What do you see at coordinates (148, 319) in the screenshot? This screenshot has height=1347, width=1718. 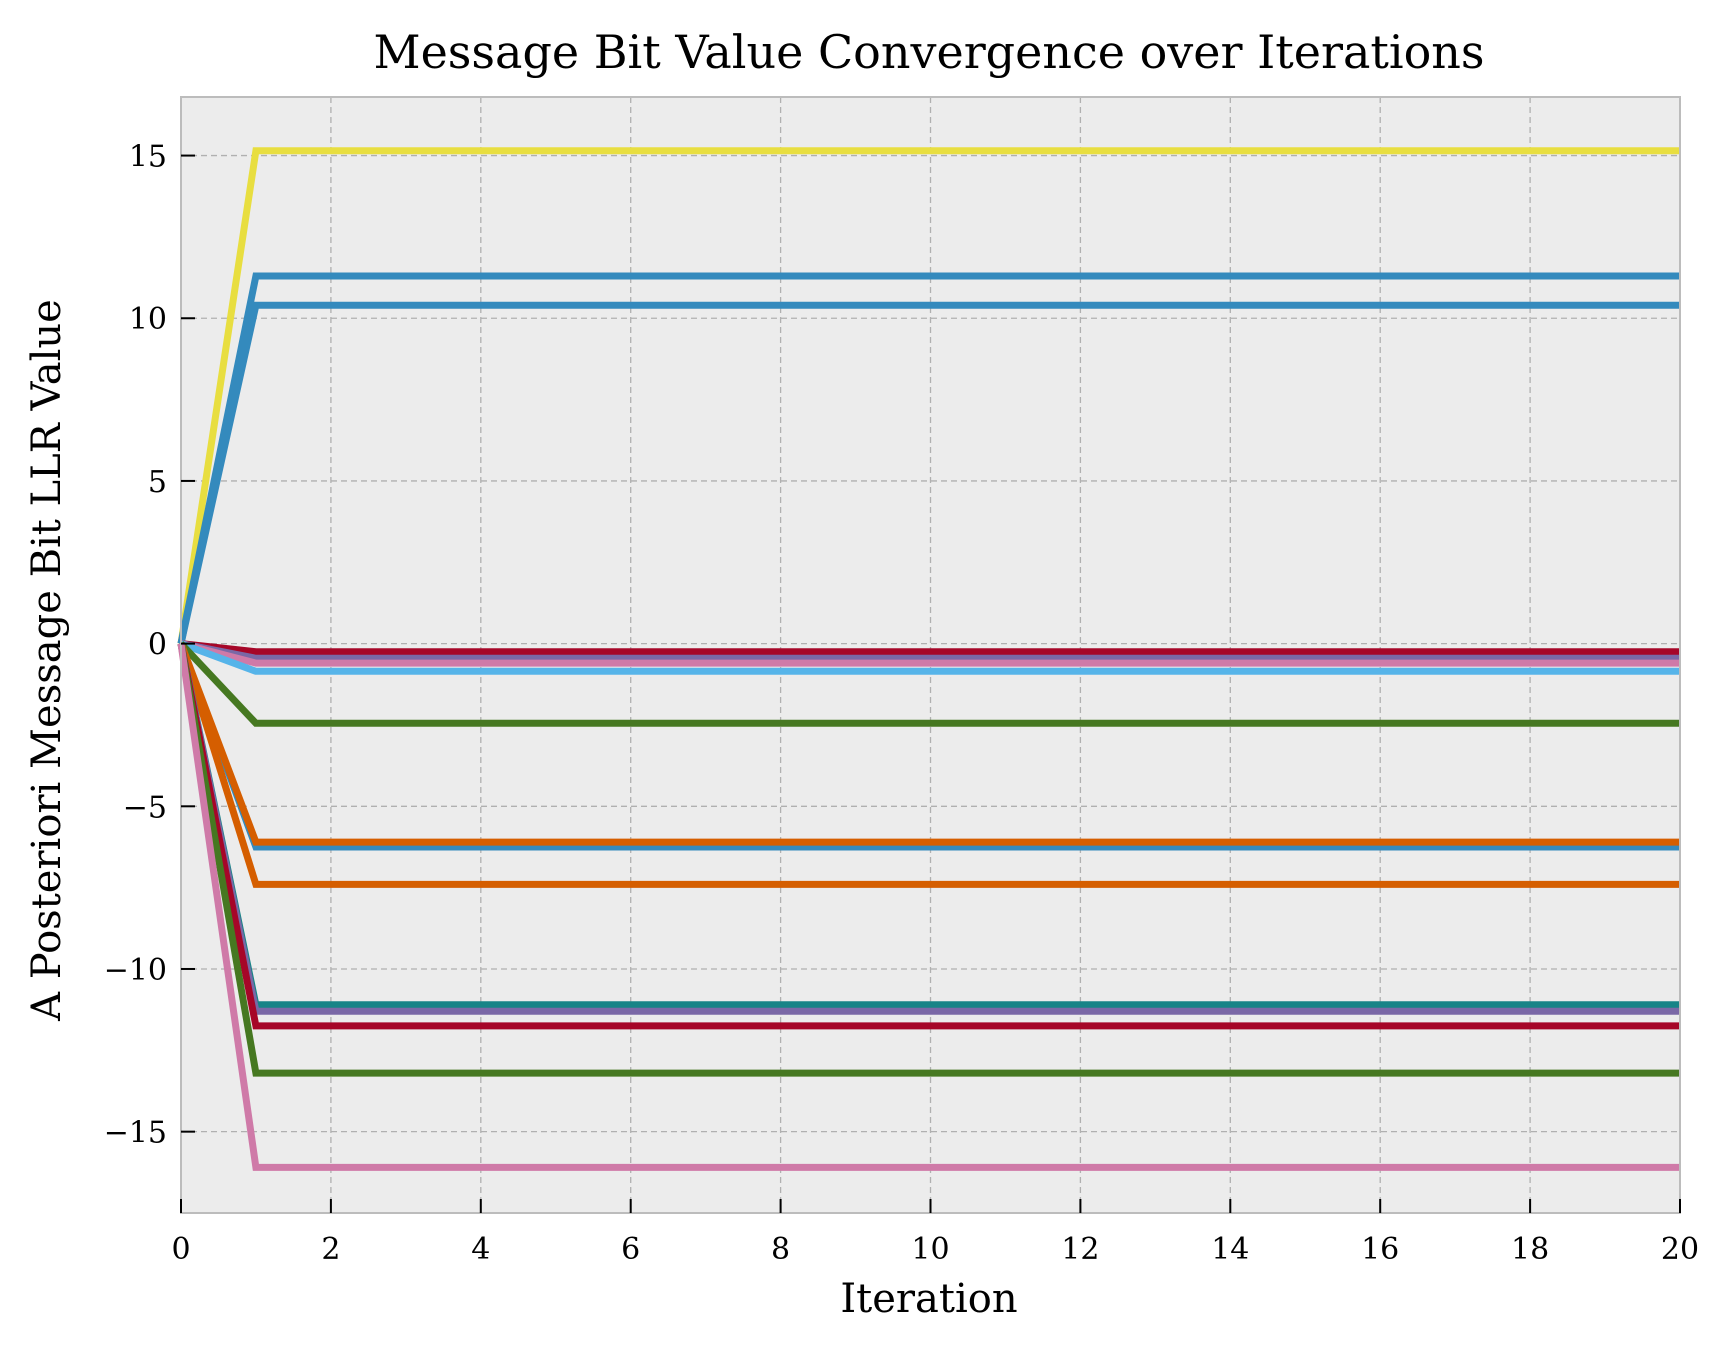 I see `y-tick-label: 10` at bounding box center [148, 319].